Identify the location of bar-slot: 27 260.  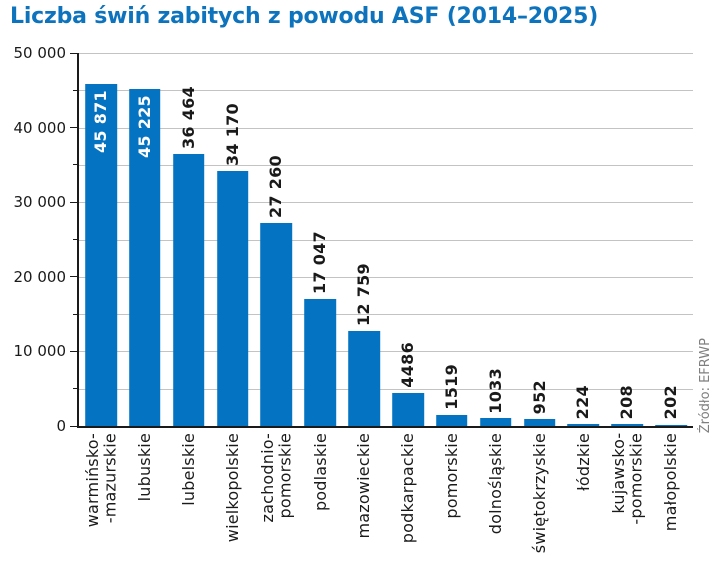
(276, 239).